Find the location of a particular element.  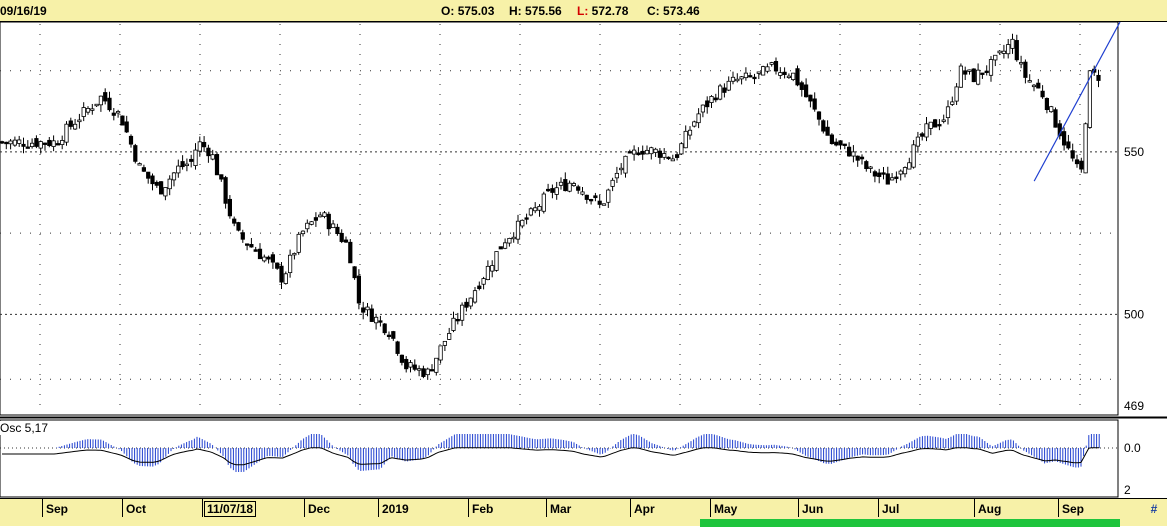

scroll-corner-button: # is located at coordinates (1154, 509).